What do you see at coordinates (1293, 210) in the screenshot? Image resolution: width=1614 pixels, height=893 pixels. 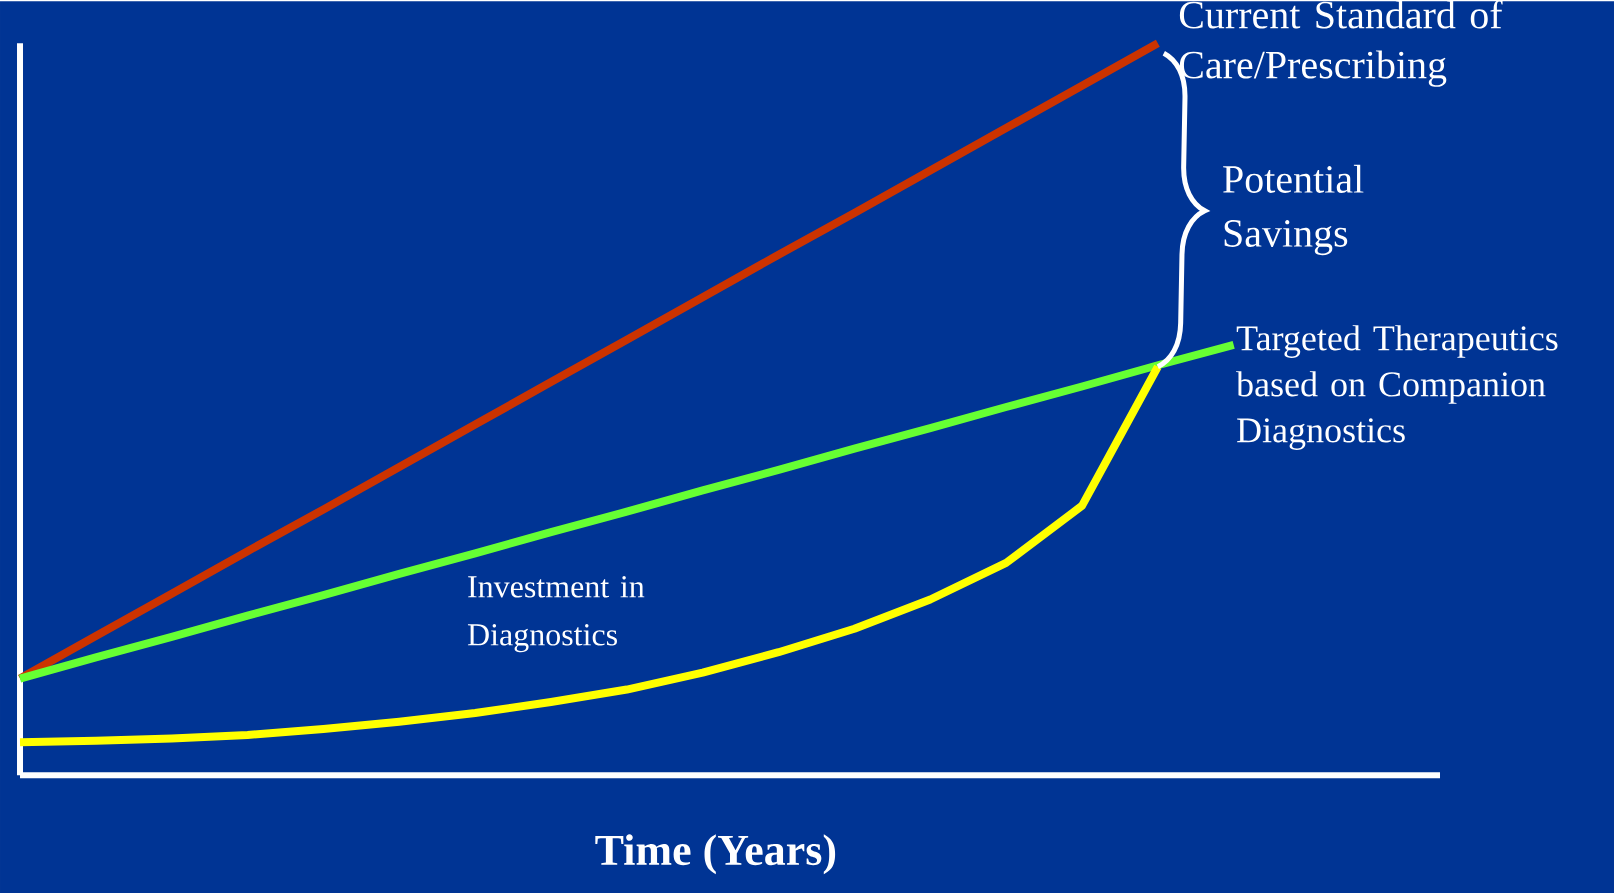 I see `annotation: Potential Savings` at bounding box center [1293, 210].